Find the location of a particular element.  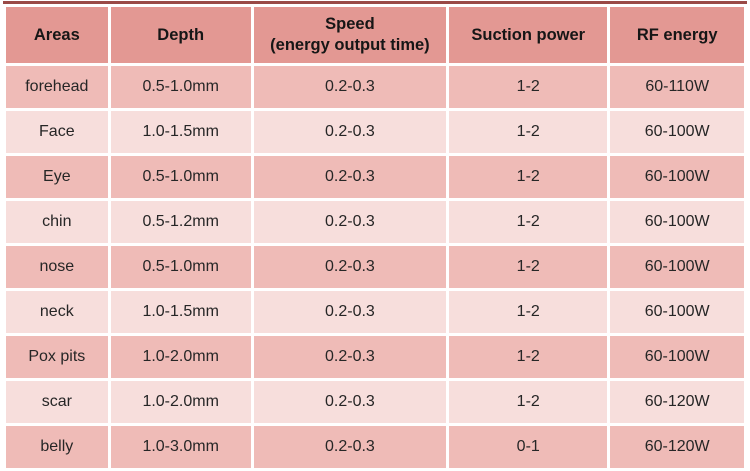

col-header-label: Suction power is located at coordinates (528, 34).